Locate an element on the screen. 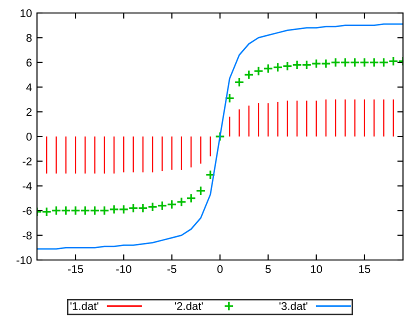 The image size is (420, 320). y-tick-label: -8 is located at coordinates (27, 236).